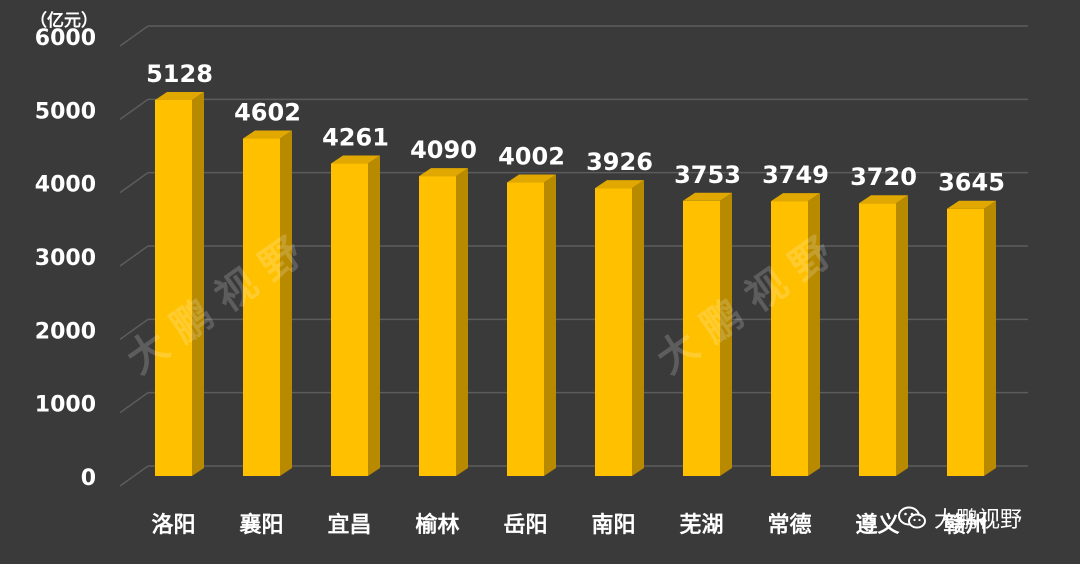 The image size is (1080, 564). I want to click on x-tick-label: 赣州, so click(965, 525).